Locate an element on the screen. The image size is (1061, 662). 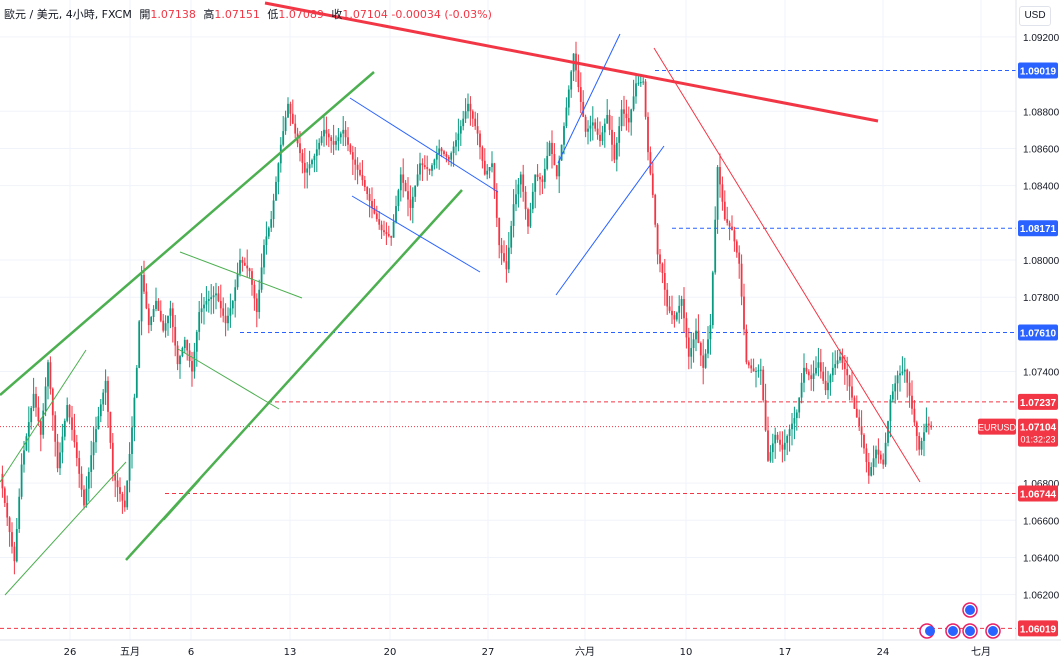
price-label: 1.09019 is located at coordinates (1038, 72).